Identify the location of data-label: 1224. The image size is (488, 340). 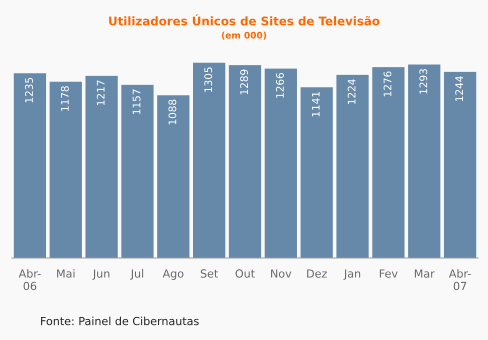
(352, 91).